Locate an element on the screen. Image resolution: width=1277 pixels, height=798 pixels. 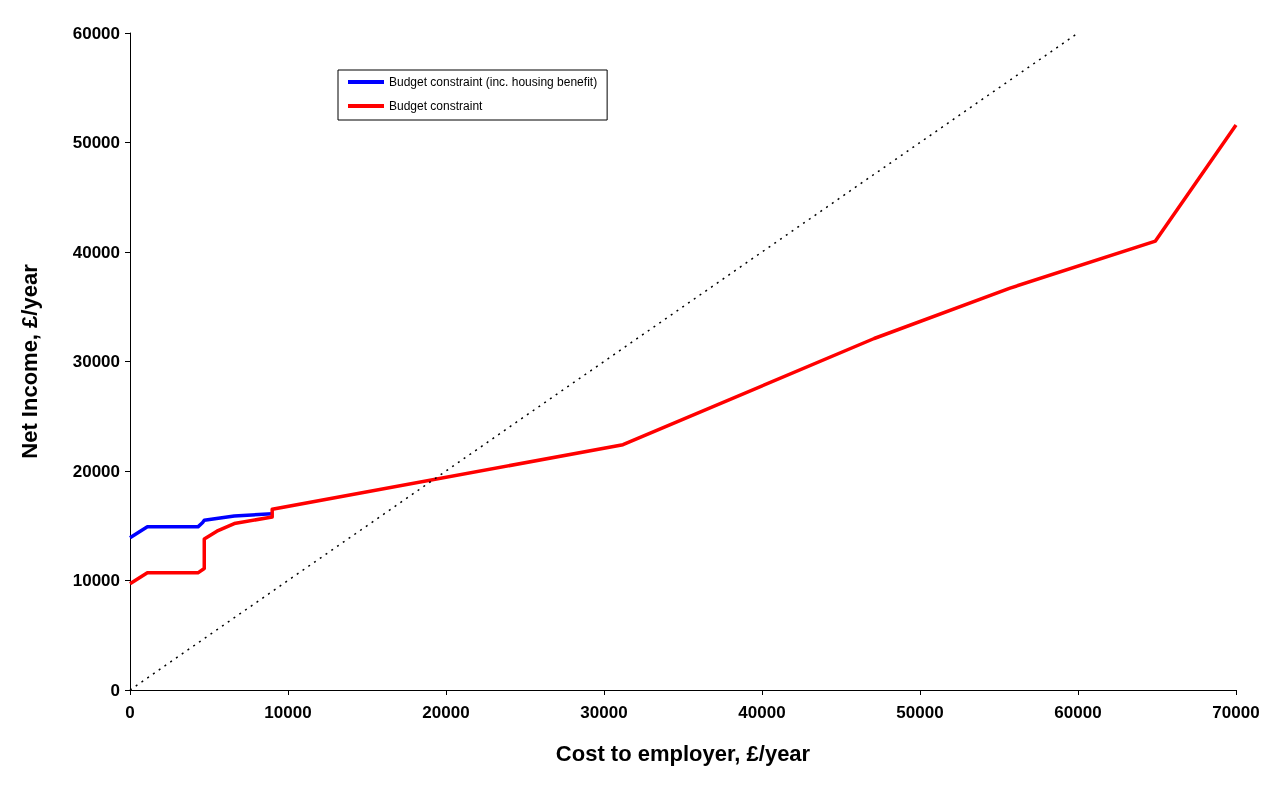
legend-label: Budget constraint is located at coordinates (436, 106).